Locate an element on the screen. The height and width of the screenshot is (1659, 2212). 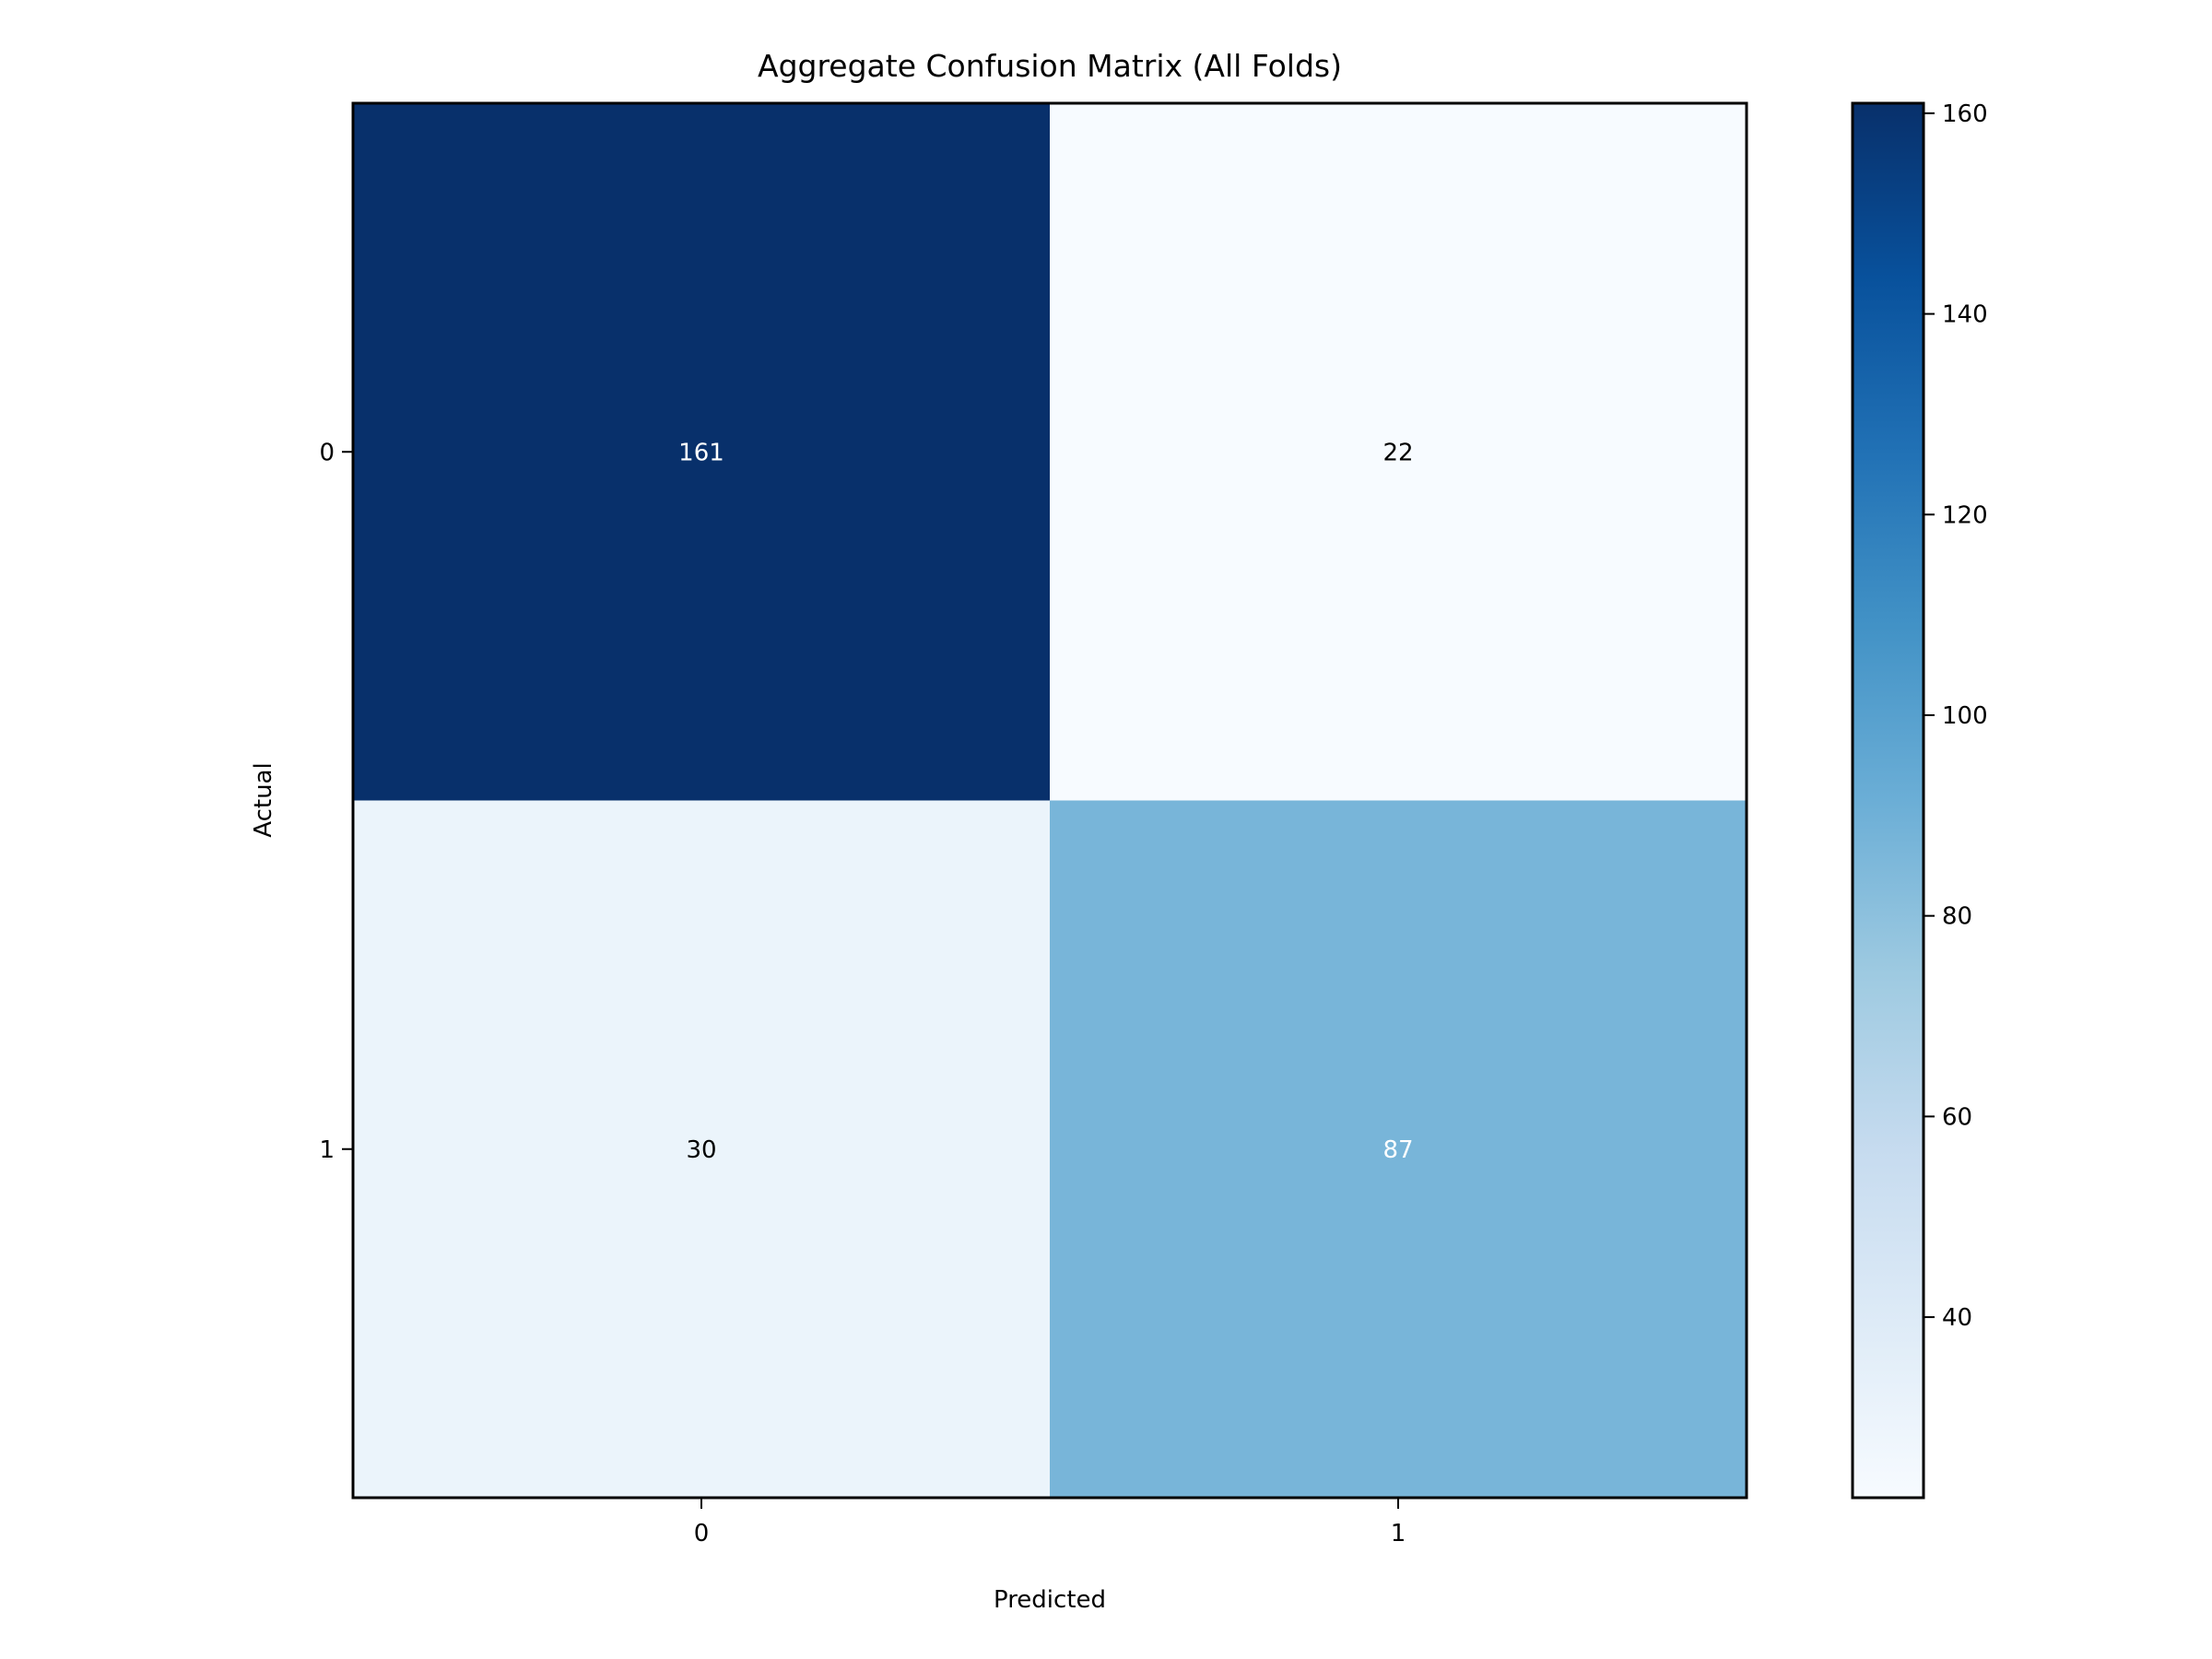
cell-value-label: 87 is located at coordinates (1397, 1150).